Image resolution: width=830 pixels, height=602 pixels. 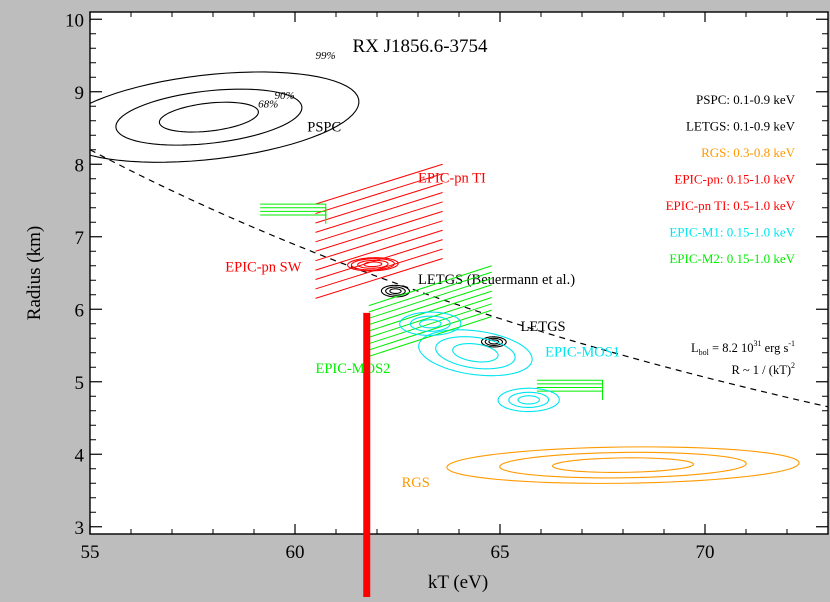 I want to click on red-marker-bar, so click(x=367, y=454).